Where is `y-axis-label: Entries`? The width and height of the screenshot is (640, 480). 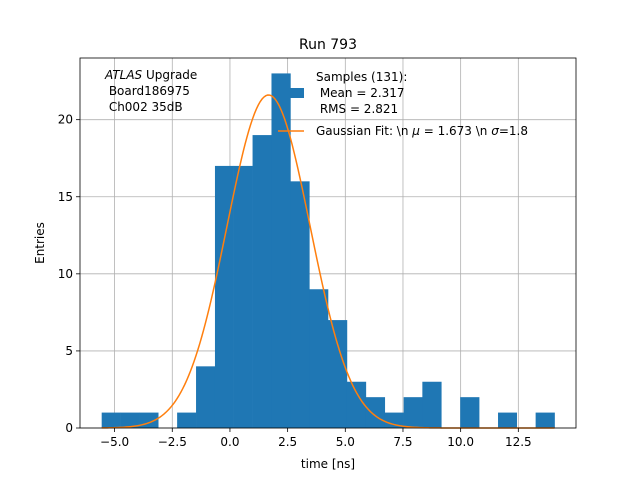 y-axis-label: Entries is located at coordinates (40, 243).